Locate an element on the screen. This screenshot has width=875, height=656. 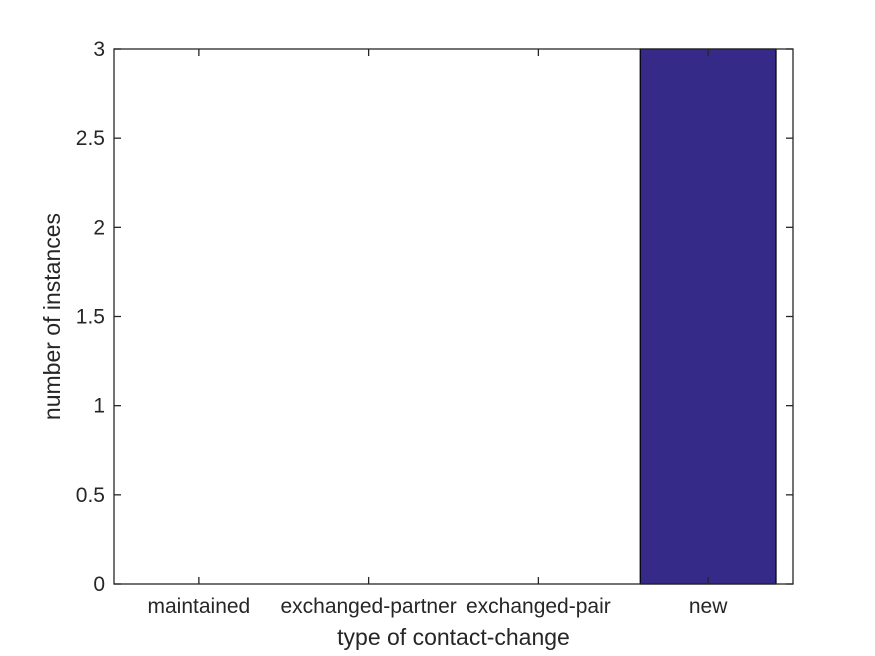
y-tick-label: 0 is located at coordinates (99, 584).